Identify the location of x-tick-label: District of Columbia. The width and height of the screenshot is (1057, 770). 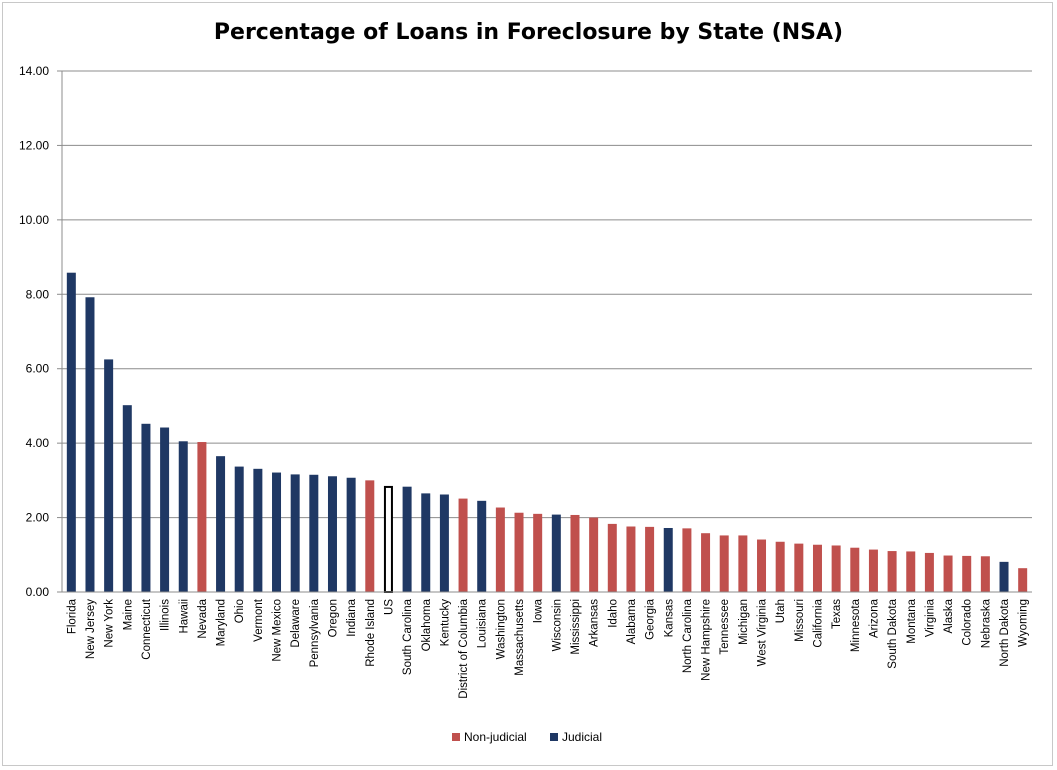
(464, 648).